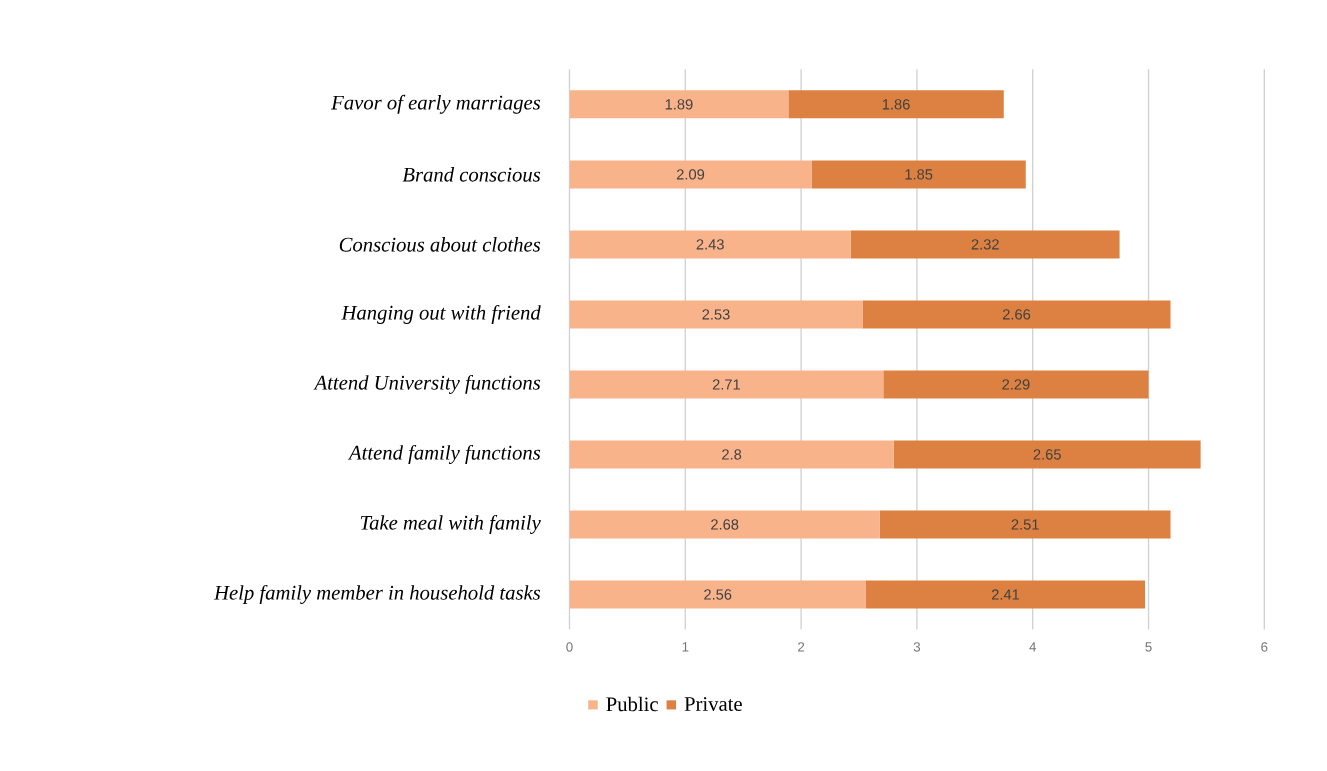  I want to click on data-label: 2.43, so click(710, 244).